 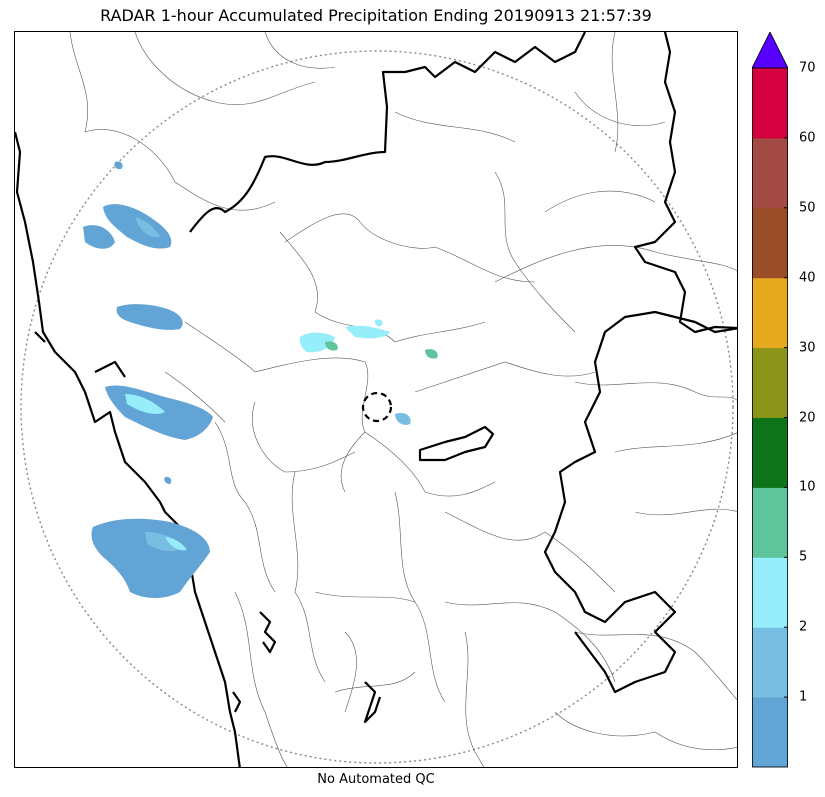 What do you see at coordinates (367, 332) in the screenshot?
I see `echo-cell-central3` at bounding box center [367, 332].